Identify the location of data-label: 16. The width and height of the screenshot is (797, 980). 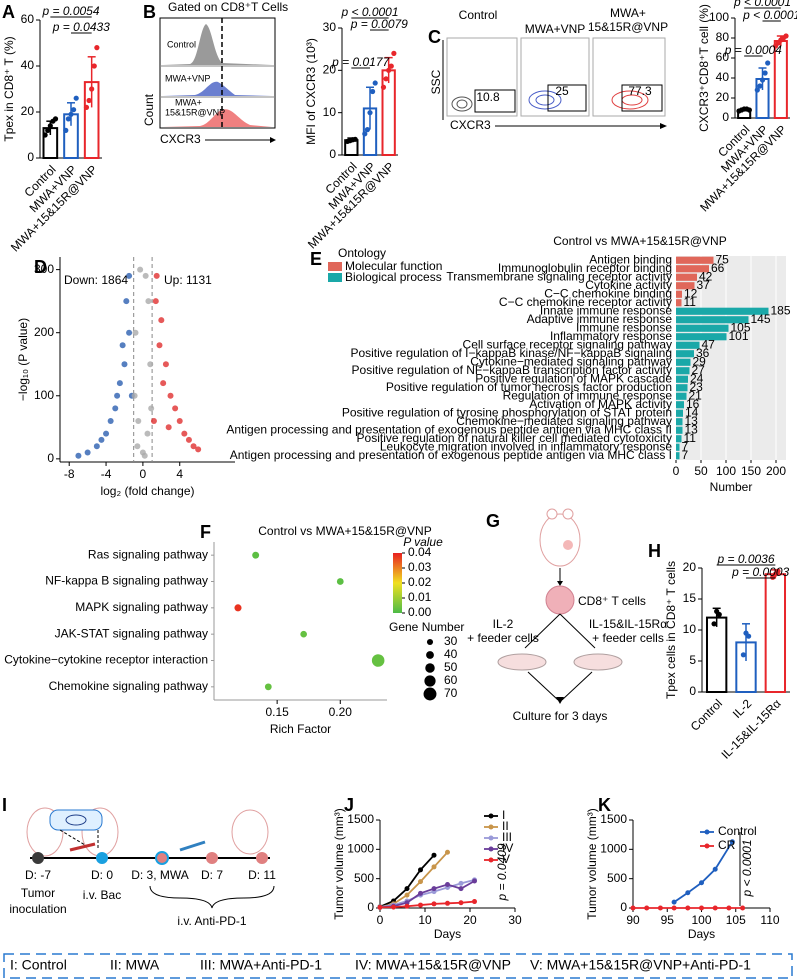
(693, 404).